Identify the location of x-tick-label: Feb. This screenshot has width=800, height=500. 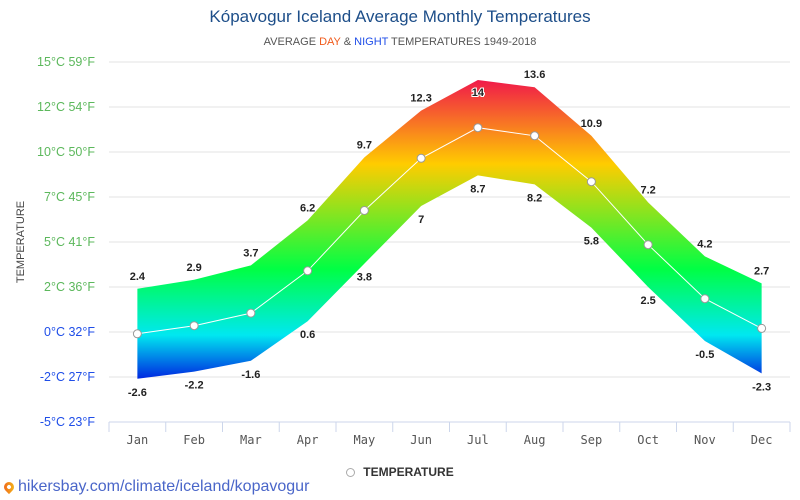
(194, 440).